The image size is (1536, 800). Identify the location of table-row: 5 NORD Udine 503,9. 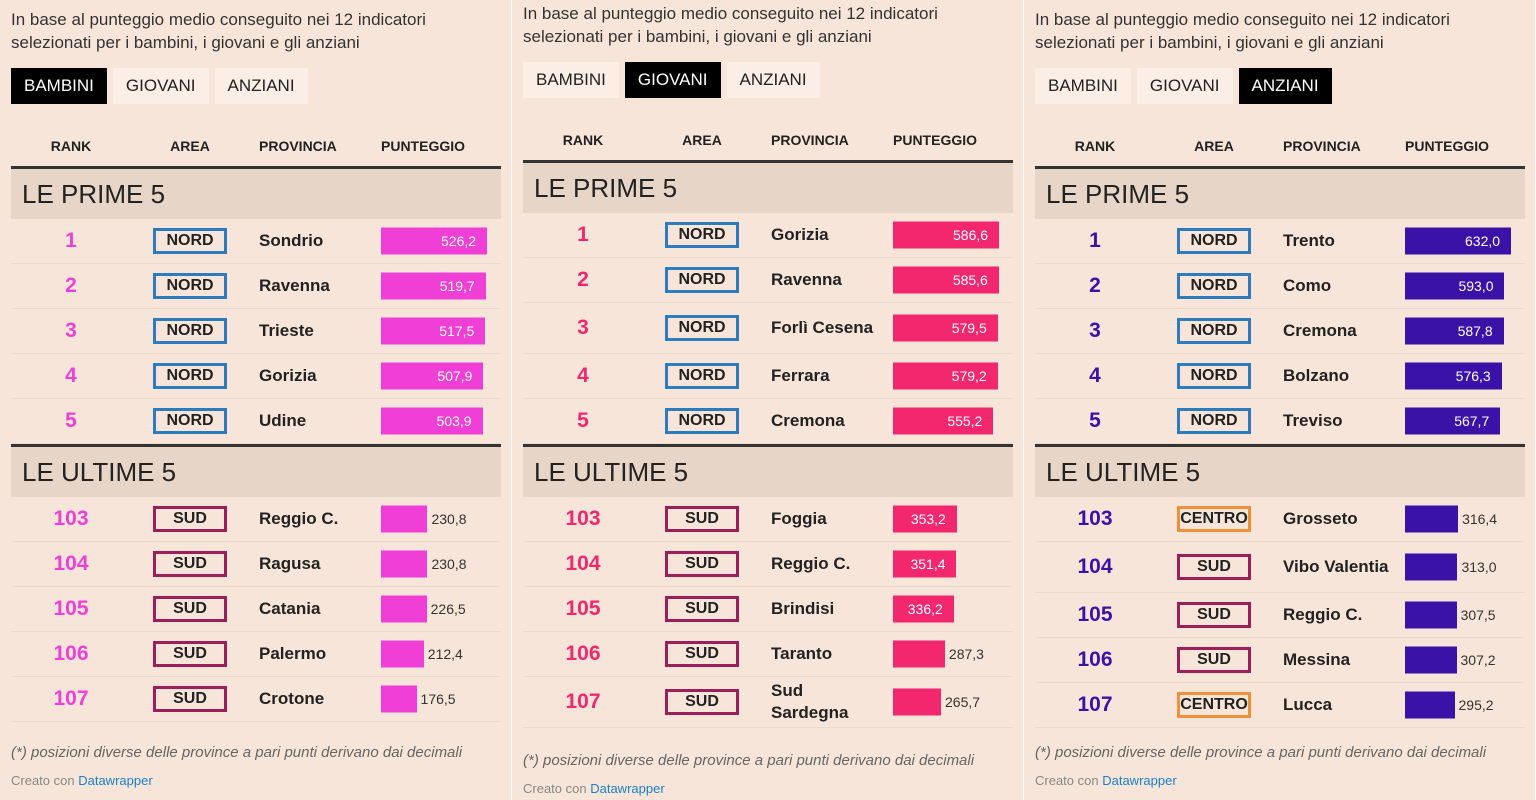
(256, 421).